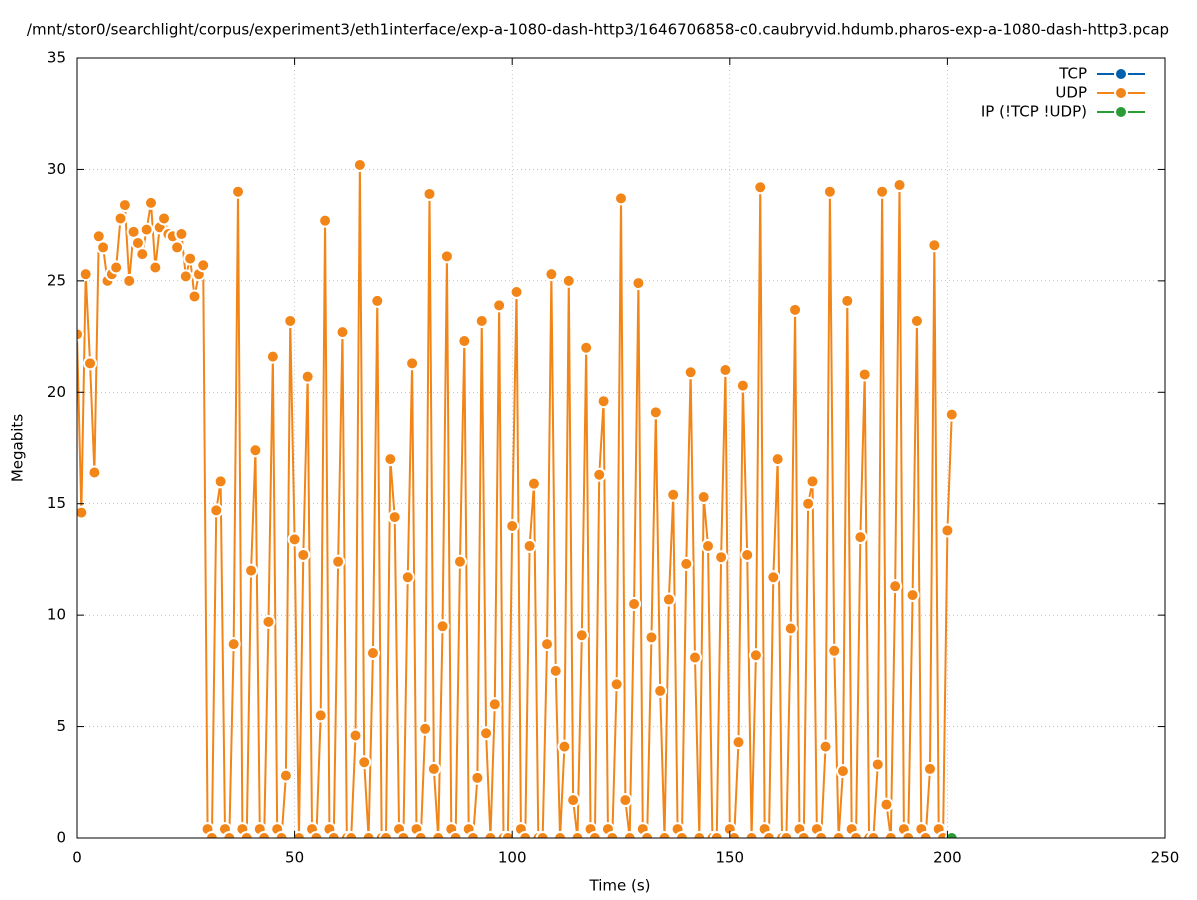  I want to click on x-tick-label: 250, so click(1165, 858).